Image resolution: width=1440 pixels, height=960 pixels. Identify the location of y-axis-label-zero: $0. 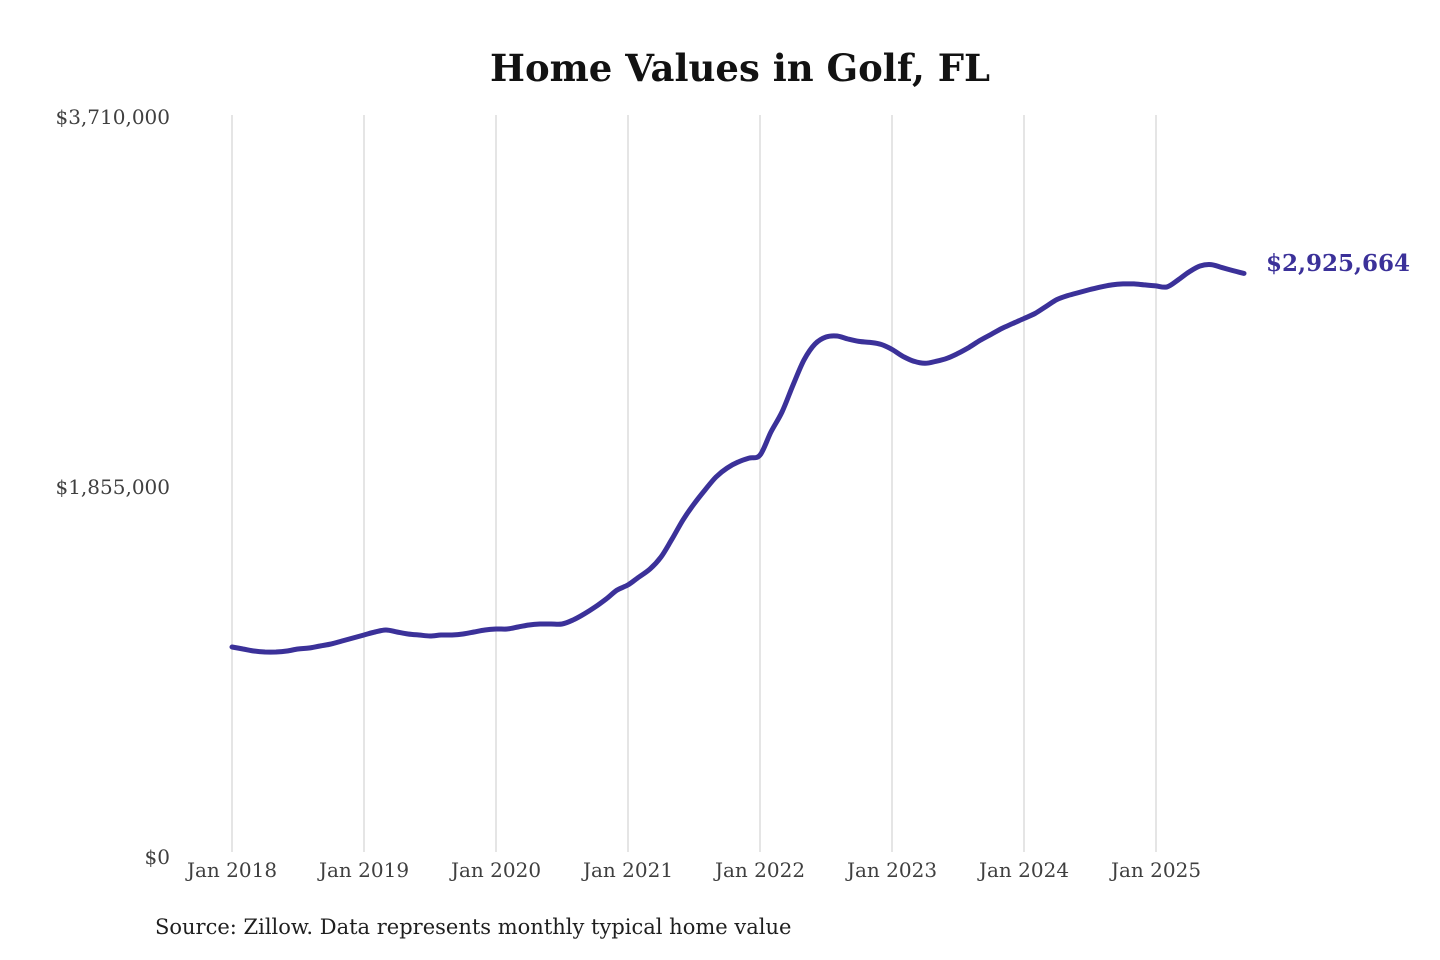
(157, 857).